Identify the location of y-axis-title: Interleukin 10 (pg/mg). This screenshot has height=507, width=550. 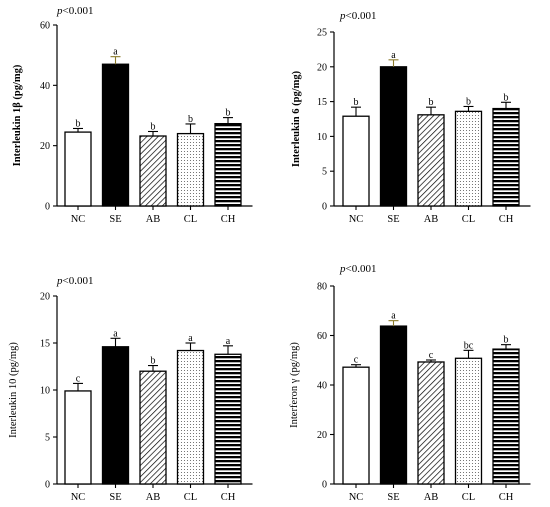
(13, 390).